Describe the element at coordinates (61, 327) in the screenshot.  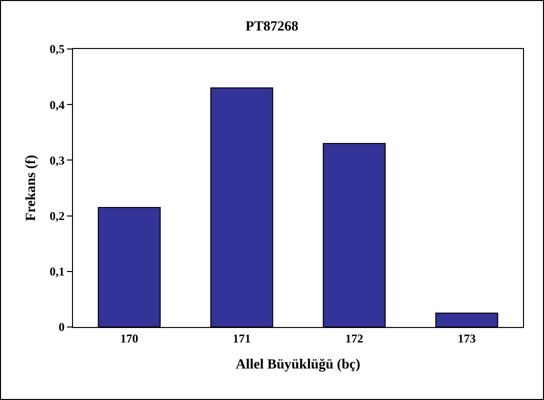
I see `y-tick-label: 0` at that location.